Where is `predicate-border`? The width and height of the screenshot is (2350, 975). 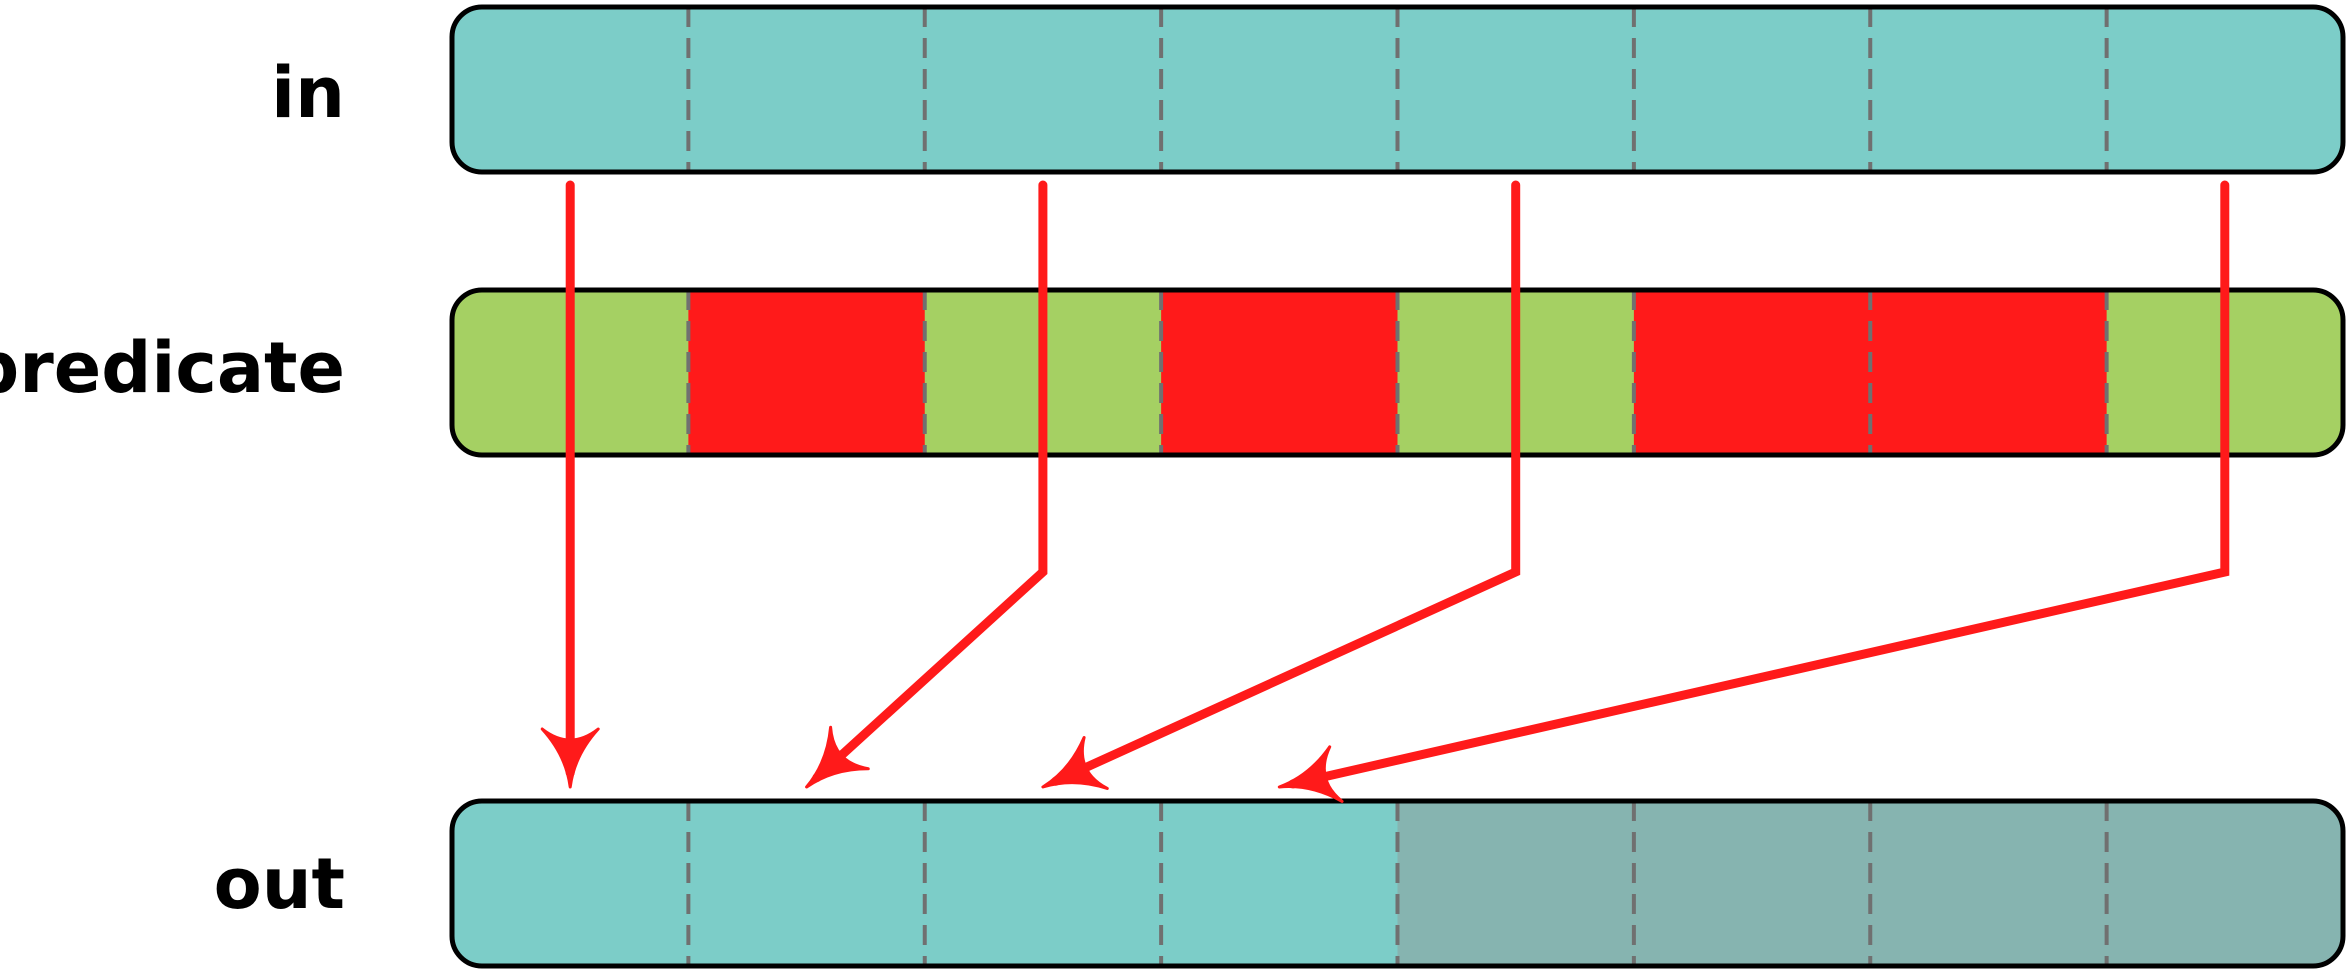
predicate-border is located at coordinates (1397, 372).